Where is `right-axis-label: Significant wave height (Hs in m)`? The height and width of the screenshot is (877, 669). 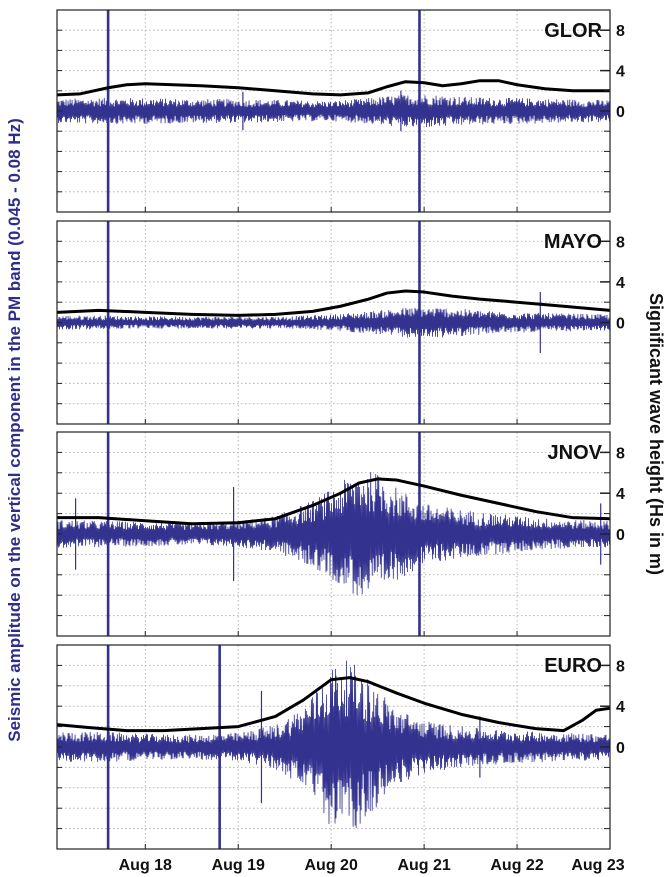
right-axis-label: Significant wave height (Hs in m) is located at coordinates (656, 434).